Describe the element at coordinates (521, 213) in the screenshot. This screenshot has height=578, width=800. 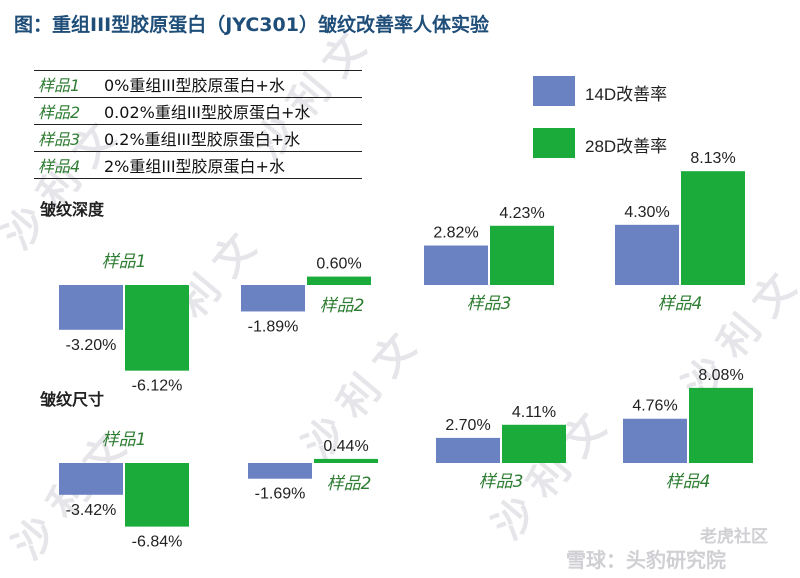
I see `data-label: 4.23%` at that location.